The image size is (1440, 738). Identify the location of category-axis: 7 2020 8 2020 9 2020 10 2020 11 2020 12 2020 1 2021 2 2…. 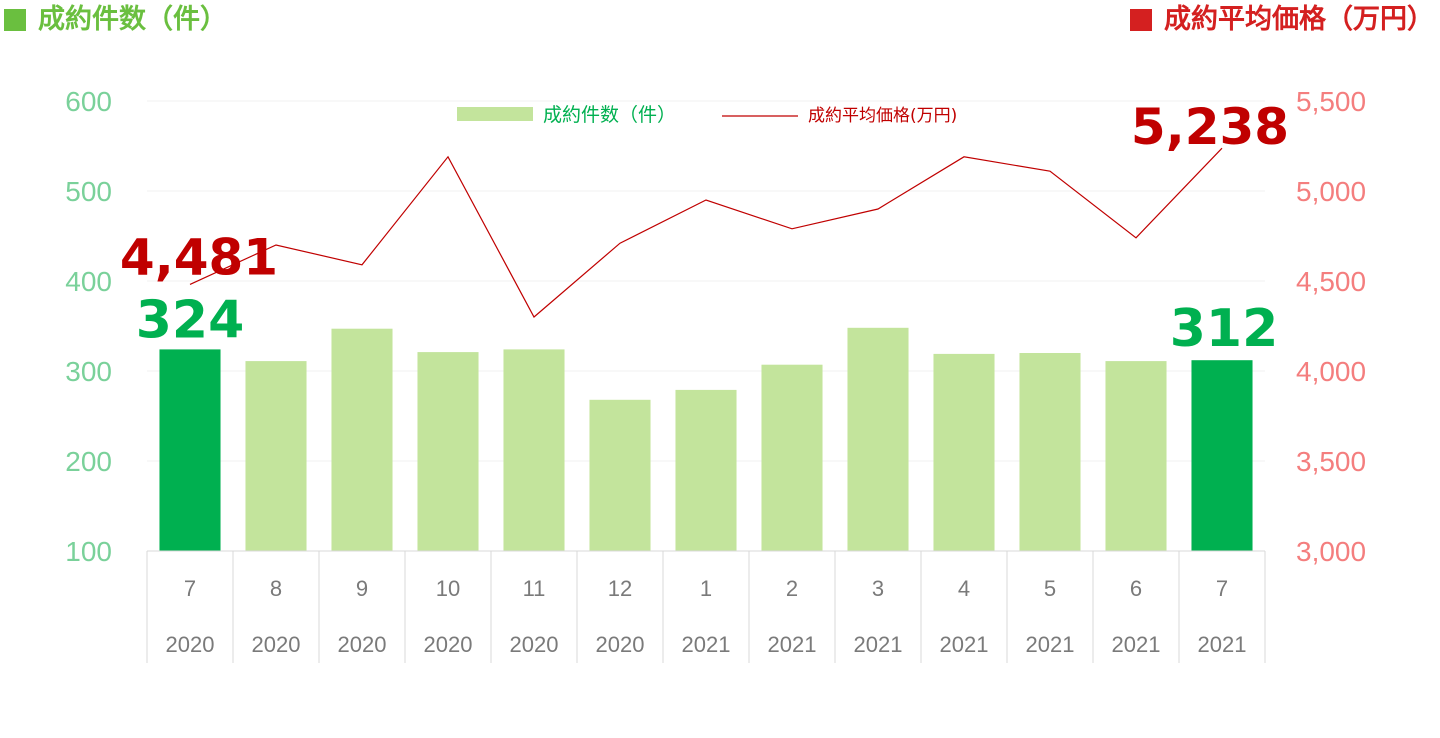
(706, 606).